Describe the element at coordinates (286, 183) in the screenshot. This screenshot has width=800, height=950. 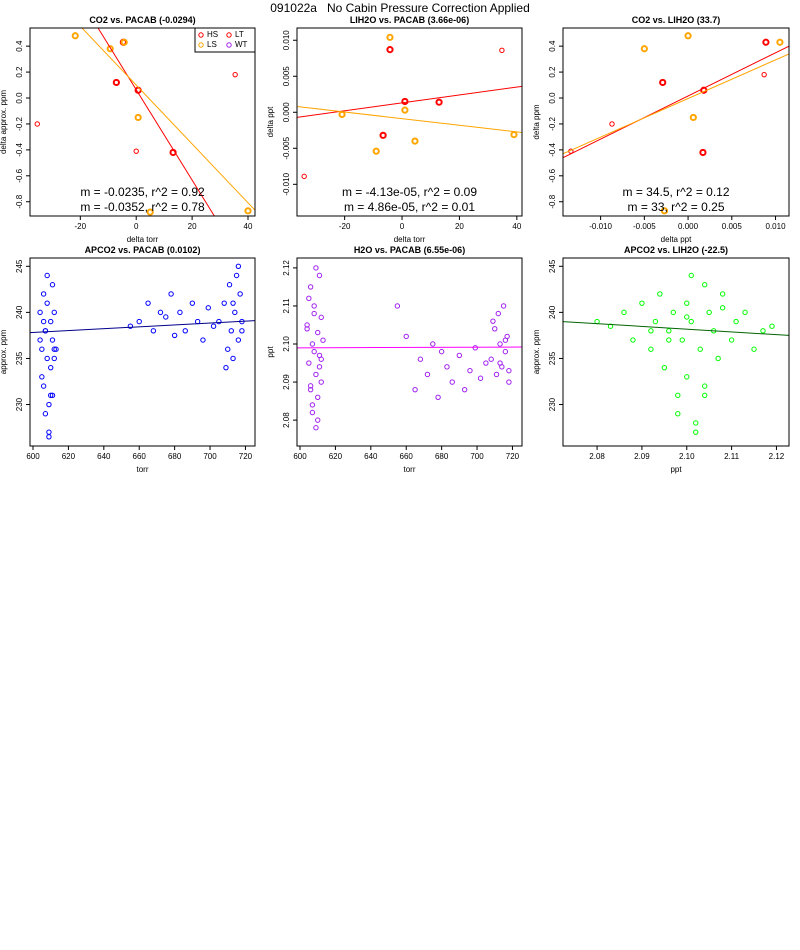
I see `y-tick-label: -0.010` at that location.